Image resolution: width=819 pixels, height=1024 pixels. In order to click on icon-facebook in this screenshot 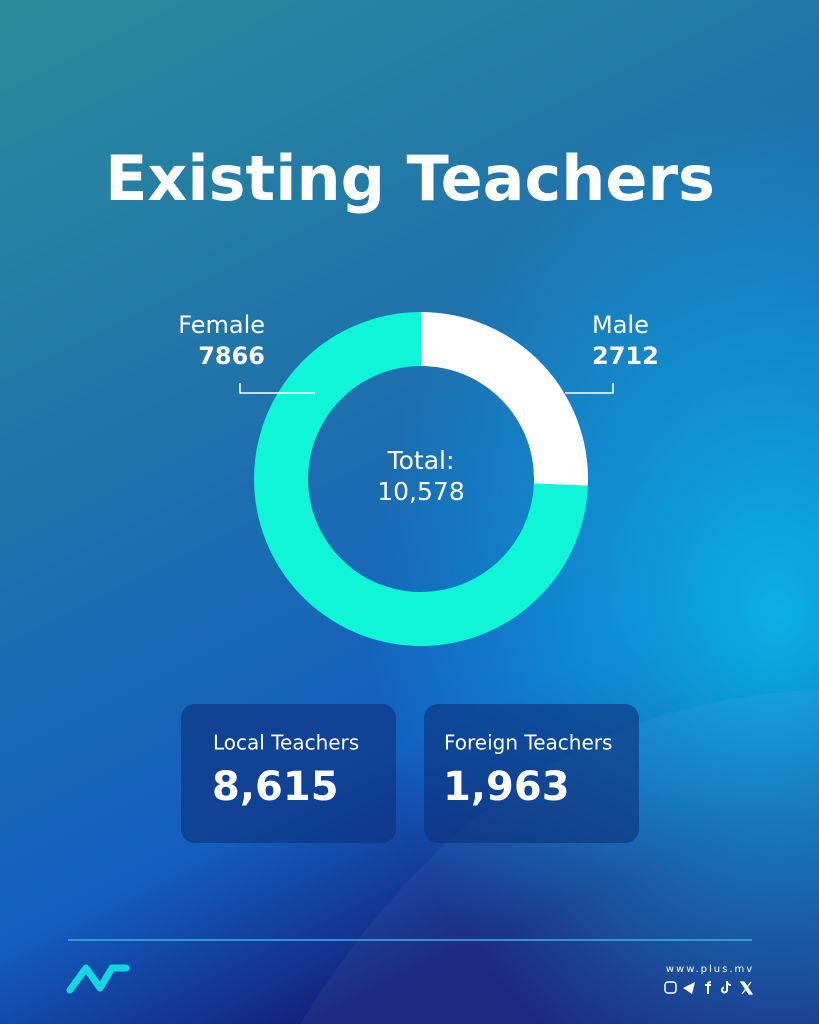, I will do `click(708, 987)`.